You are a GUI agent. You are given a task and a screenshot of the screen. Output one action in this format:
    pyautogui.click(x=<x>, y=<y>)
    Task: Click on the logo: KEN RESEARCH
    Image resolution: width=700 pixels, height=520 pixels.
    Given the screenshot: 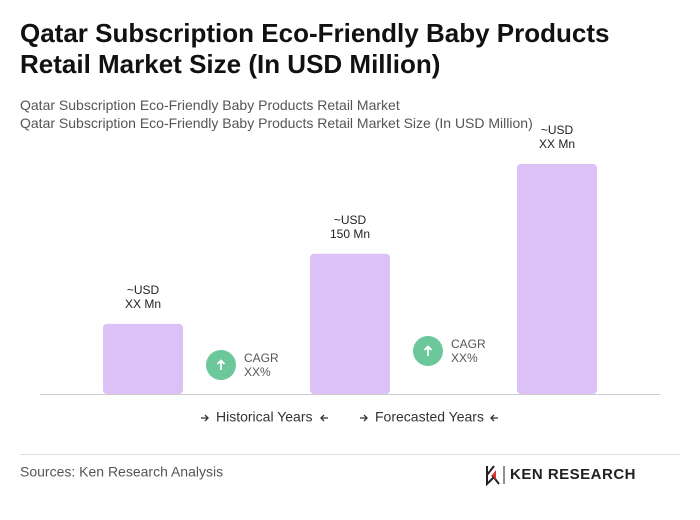 What is the action you would take?
    pyautogui.click(x=573, y=474)
    